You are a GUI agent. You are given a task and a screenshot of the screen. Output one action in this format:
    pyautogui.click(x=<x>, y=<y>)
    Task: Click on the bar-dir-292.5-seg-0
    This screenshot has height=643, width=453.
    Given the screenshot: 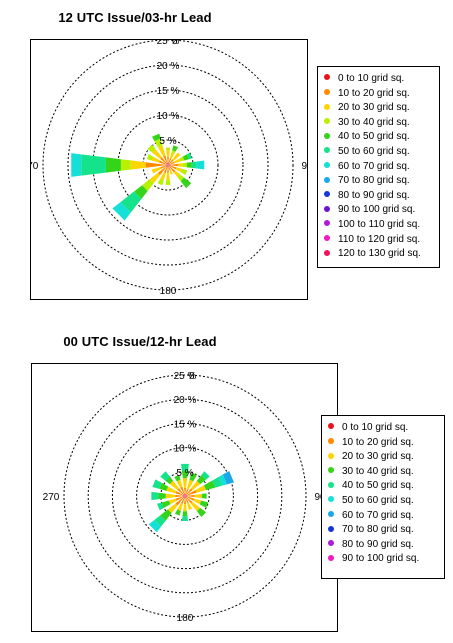 What is the action you would take?
    pyautogui.click(x=183, y=495)
    